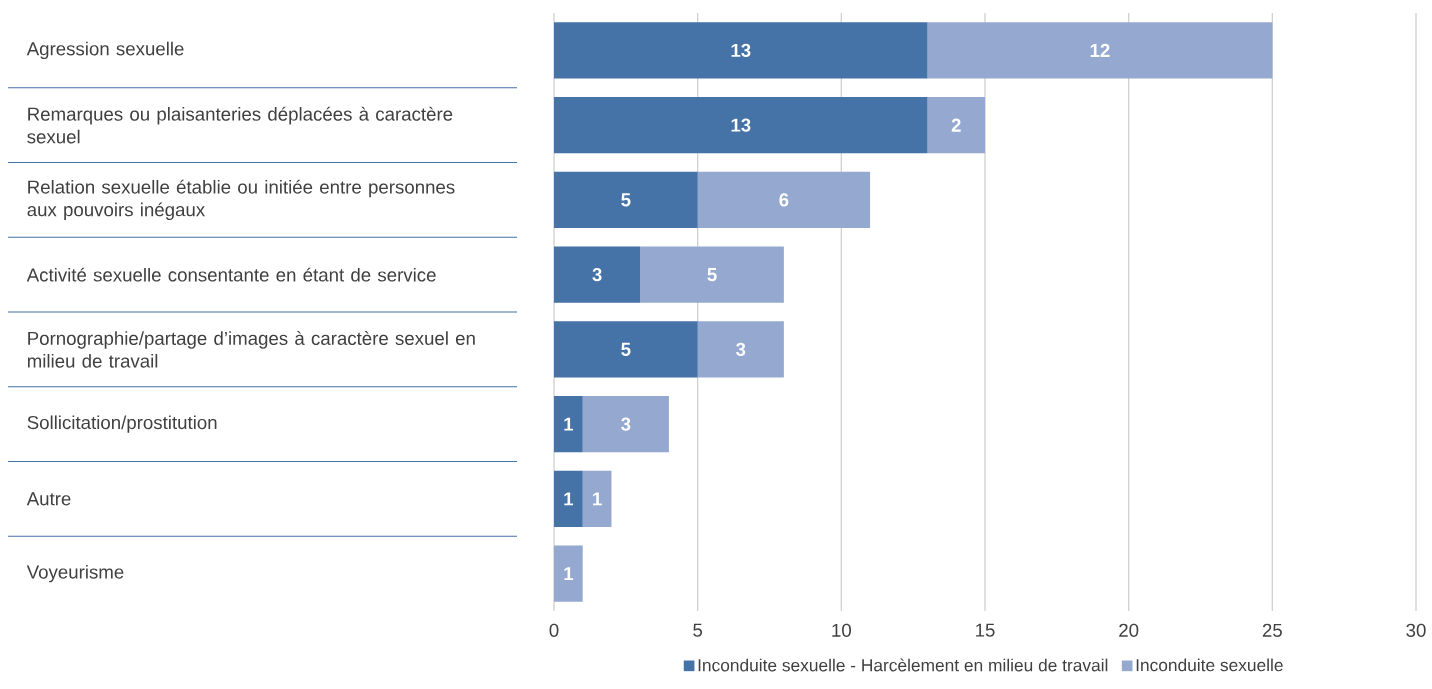 This screenshot has width=1432, height=689. What do you see at coordinates (1209, 665) in the screenshot?
I see `legend-label: Inconduite sexuelle` at bounding box center [1209, 665].